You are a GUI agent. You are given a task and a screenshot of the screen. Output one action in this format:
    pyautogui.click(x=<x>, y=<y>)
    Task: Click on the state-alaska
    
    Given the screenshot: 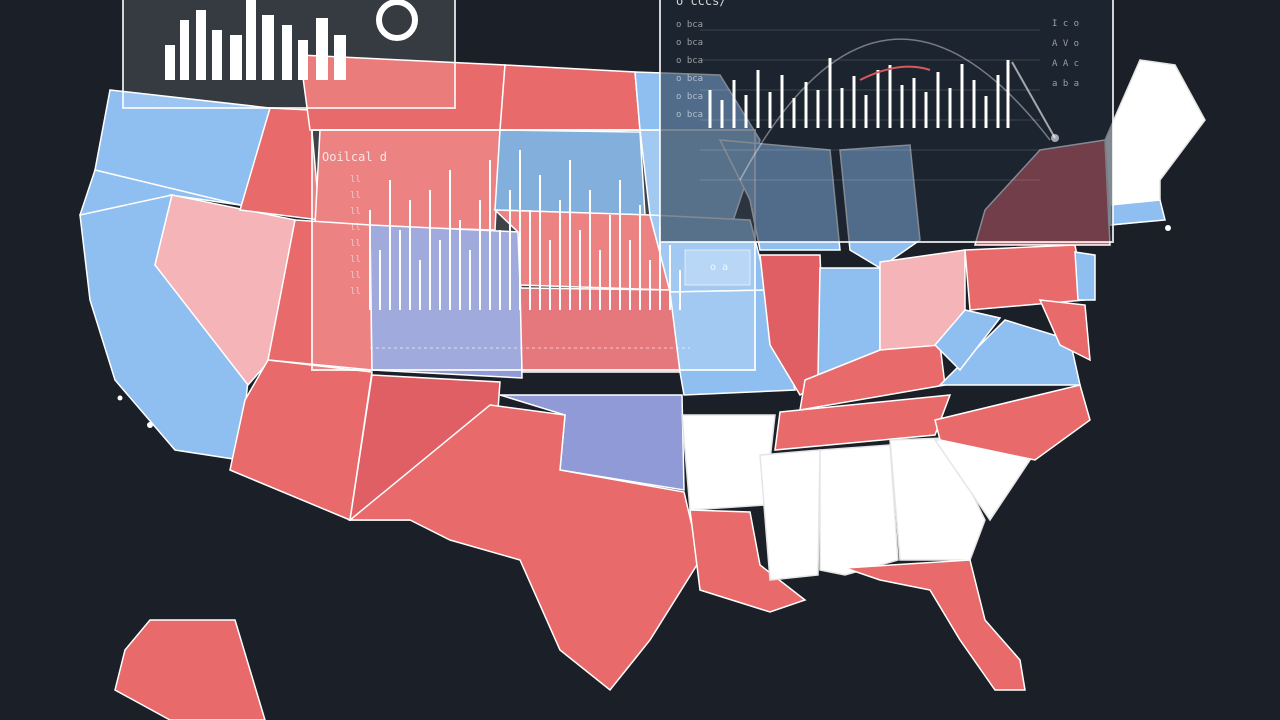 What is the action you would take?
    pyautogui.click(x=190, y=669)
    